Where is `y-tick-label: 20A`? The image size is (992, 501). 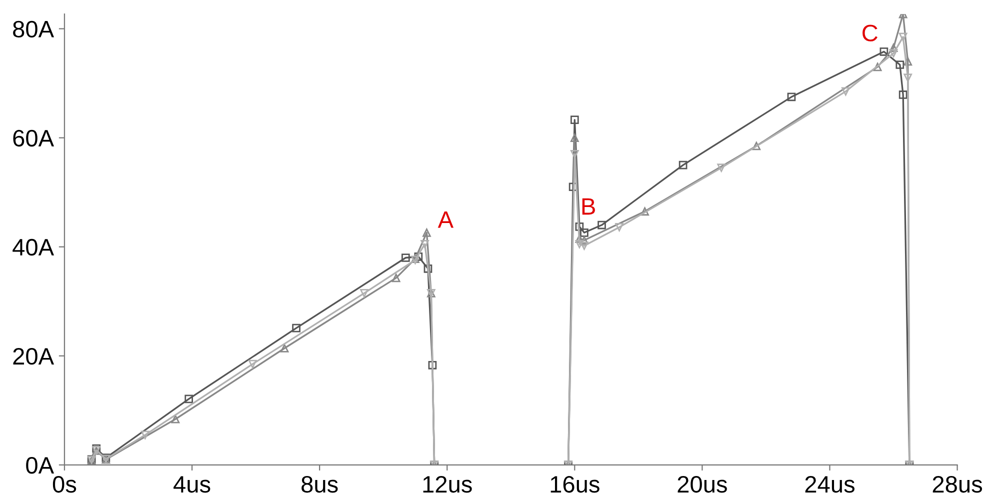 y-tick-label: 20A is located at coordinates (33, 356).